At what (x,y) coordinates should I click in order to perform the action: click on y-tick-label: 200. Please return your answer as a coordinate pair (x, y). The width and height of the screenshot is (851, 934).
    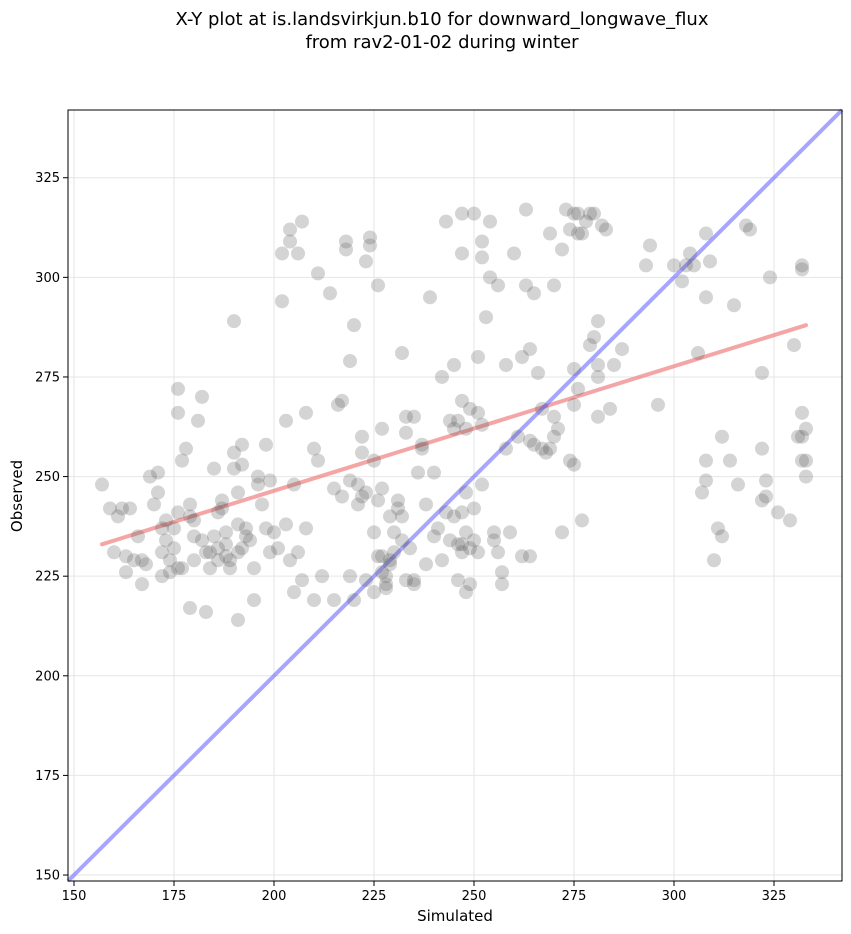
    Looking at the image, I should click on (47, 676).